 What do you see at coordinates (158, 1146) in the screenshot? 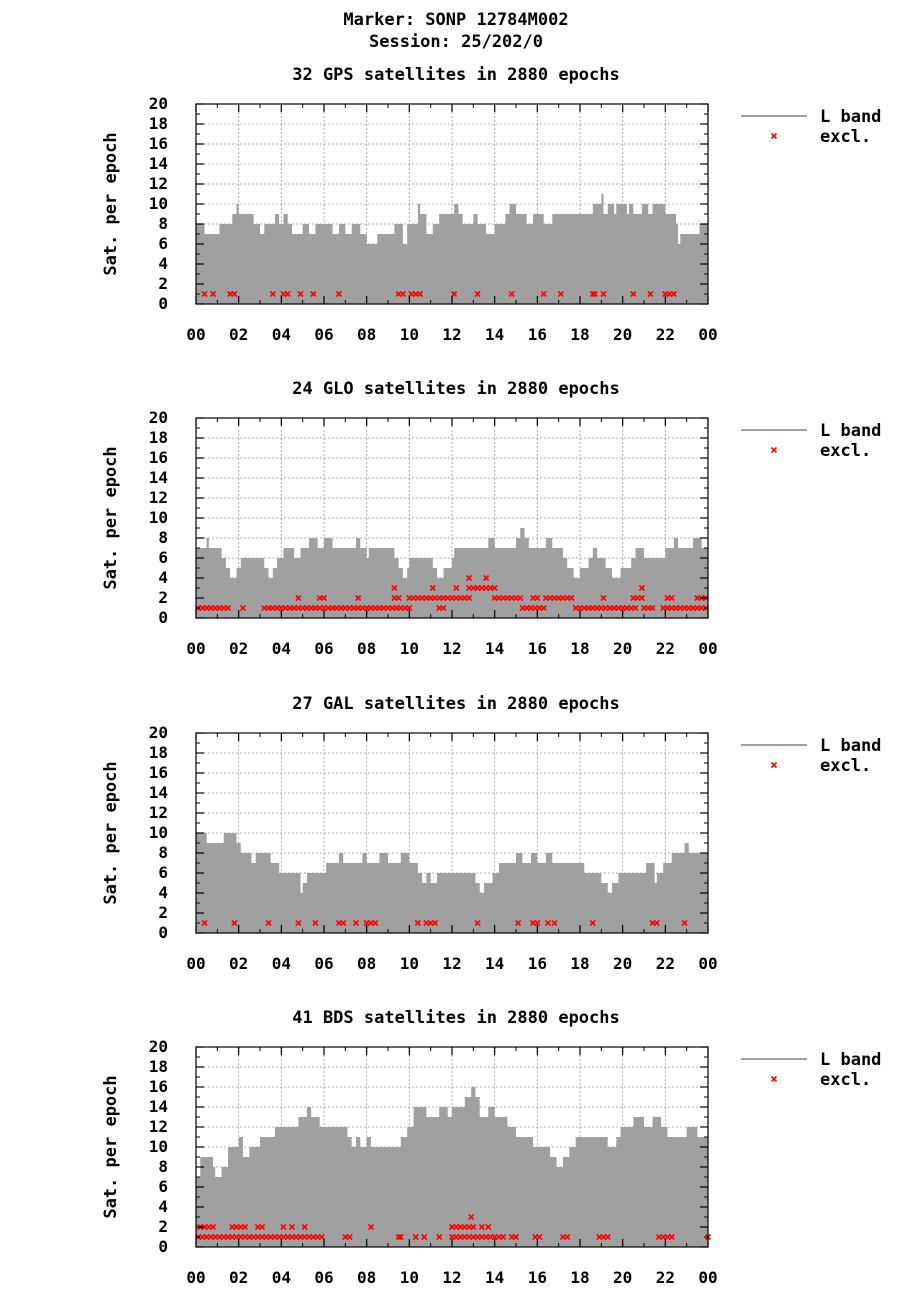
I see `y-tick-label: 10` at bounding box center [158, 1146].